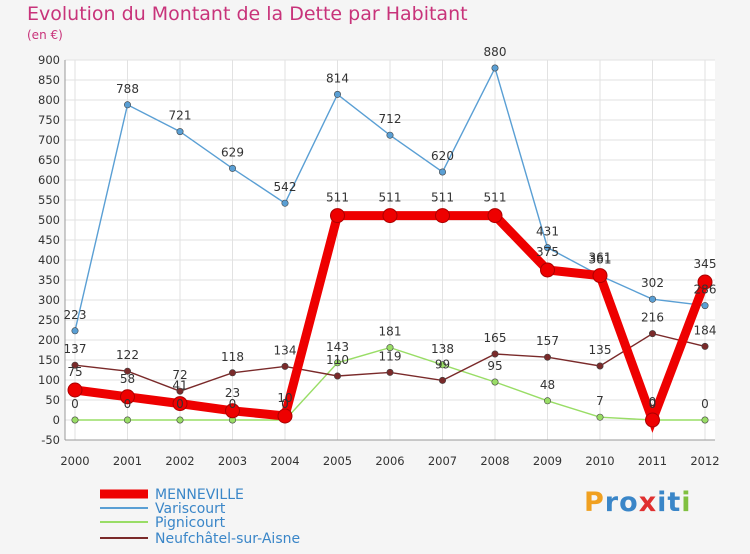 The height and width of the screenshot is (554, 750). I want to click on data-label: 75, so click(74, 372).